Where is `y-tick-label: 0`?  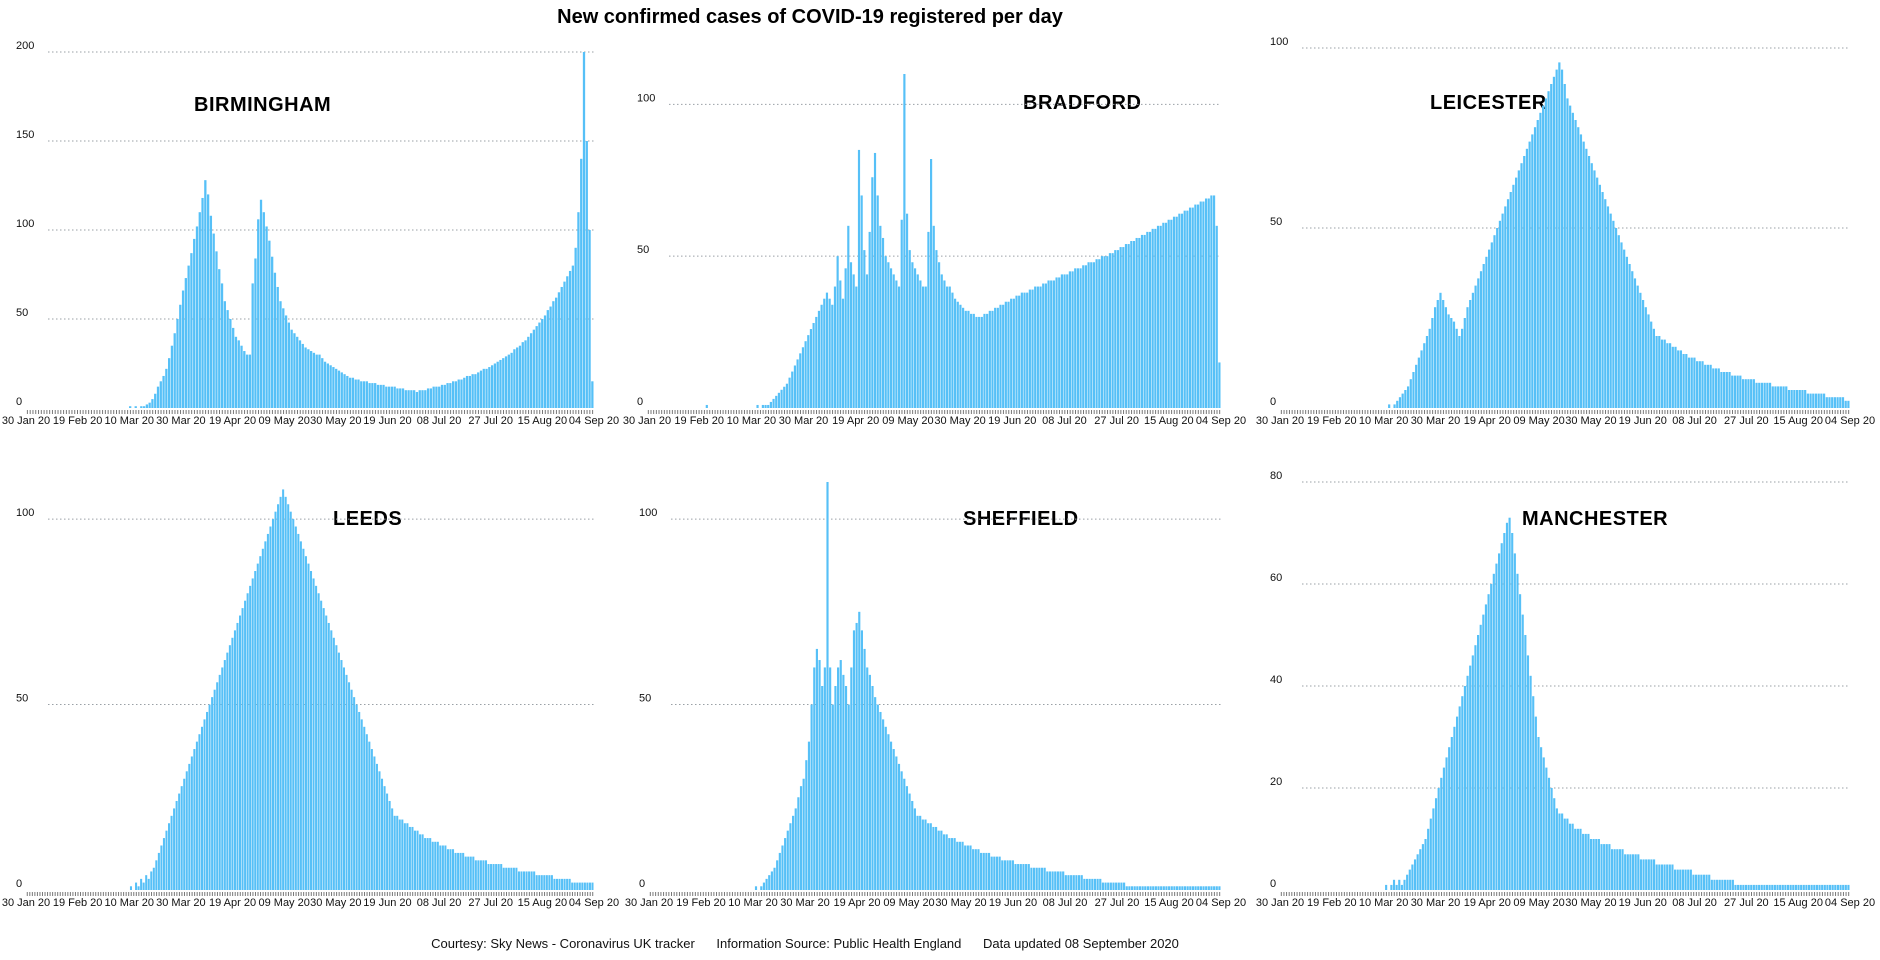
y-tick-label: 0 is located at coordinates (642, 884).